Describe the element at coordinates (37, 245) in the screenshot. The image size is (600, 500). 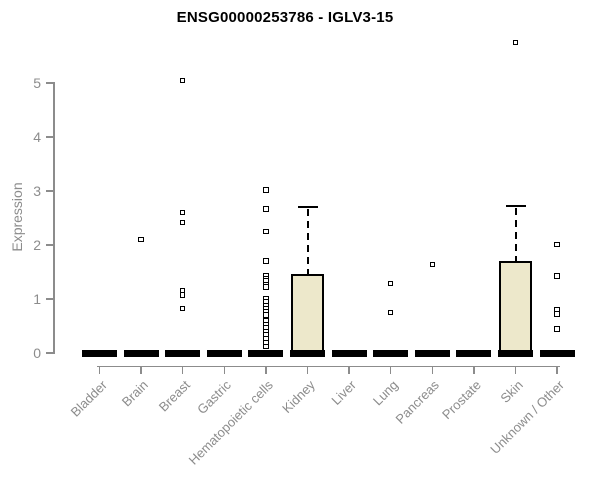
I see `y-tick-label: 2` at that location.